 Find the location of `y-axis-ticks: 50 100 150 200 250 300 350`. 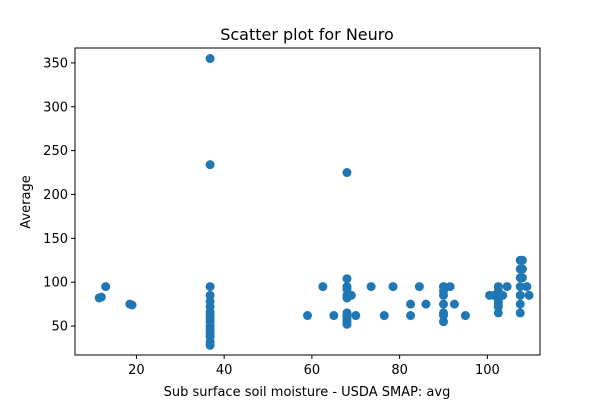

y-axis-ticks: 50 100 150 200 250 300 350 is located at coordinates (59, 195).